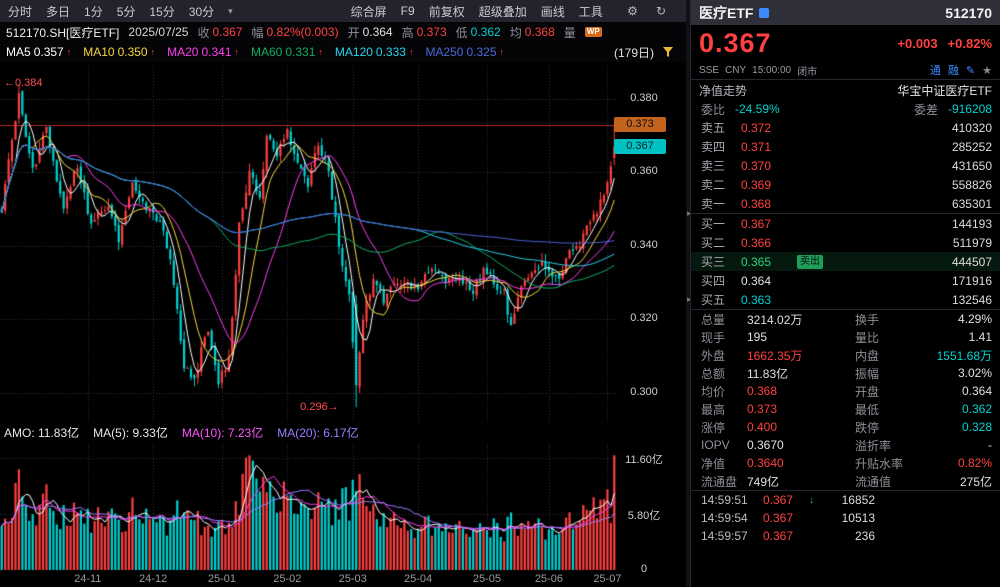 The image size is (1000, 587). Describe the element at coordinates (203, 52) in the screenshot. I see `ma20-legend: MA20 0.341 ↑` at that location.